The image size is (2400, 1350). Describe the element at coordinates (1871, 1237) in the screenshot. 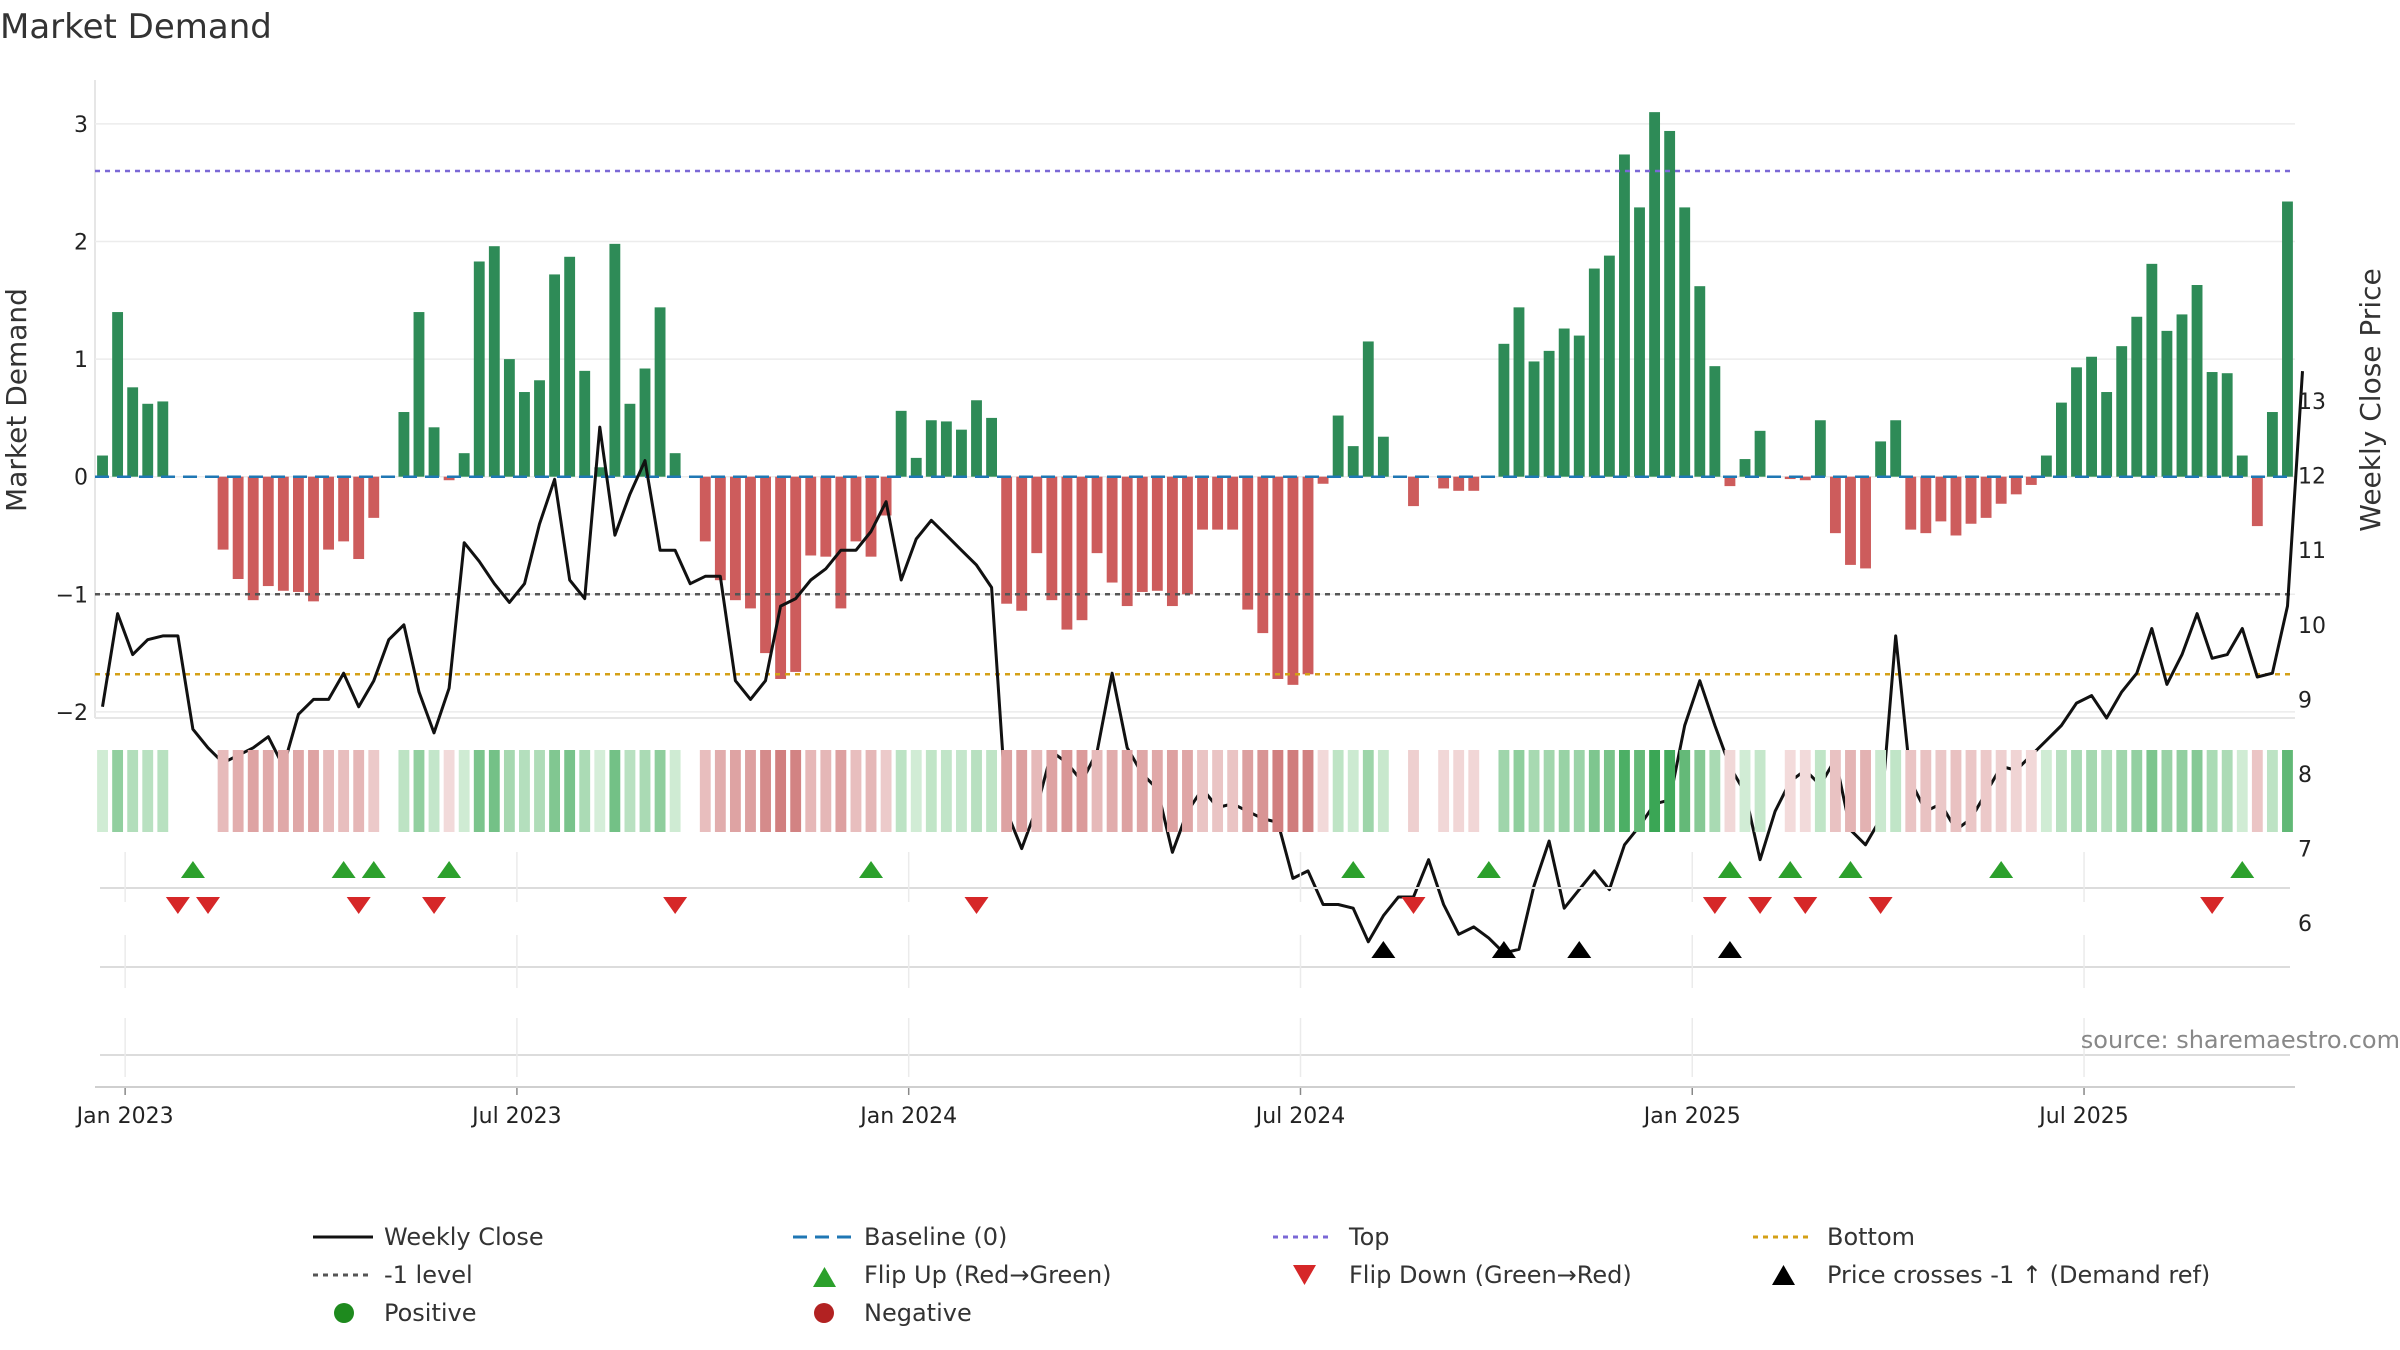

I see `legend-bottom: Bottom` at that location.